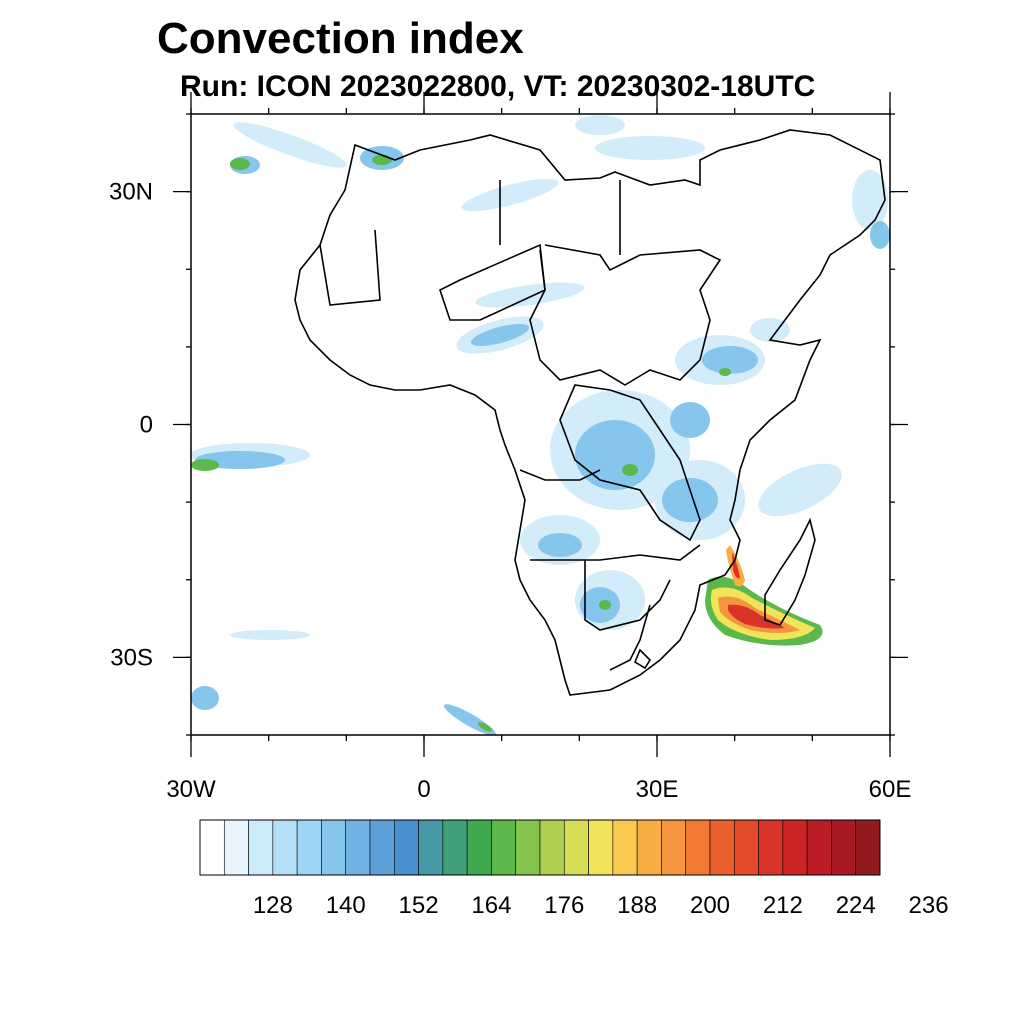 The width and height of the screenshot is (1024, 1024). I want to click on colorbar, so click(540, 847).